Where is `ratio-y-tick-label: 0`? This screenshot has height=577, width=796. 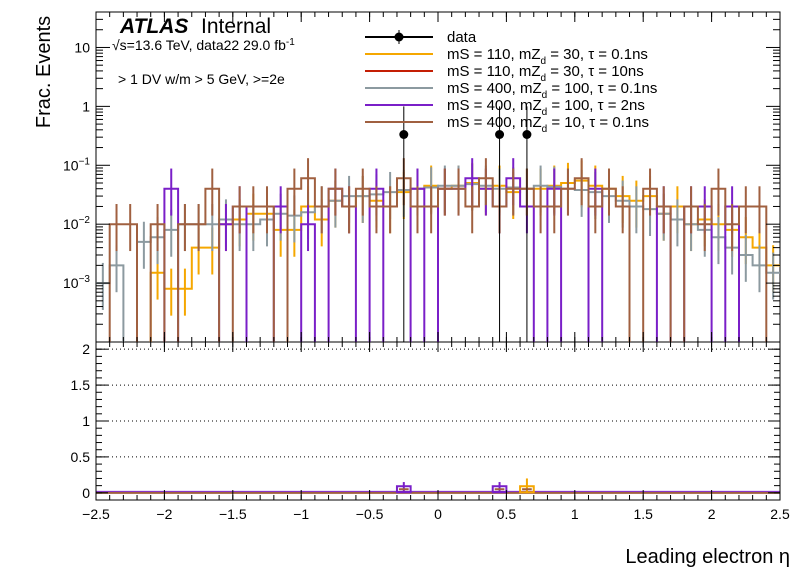 ratio-y-tick-label: 0 is located at coordinates (86, 493).